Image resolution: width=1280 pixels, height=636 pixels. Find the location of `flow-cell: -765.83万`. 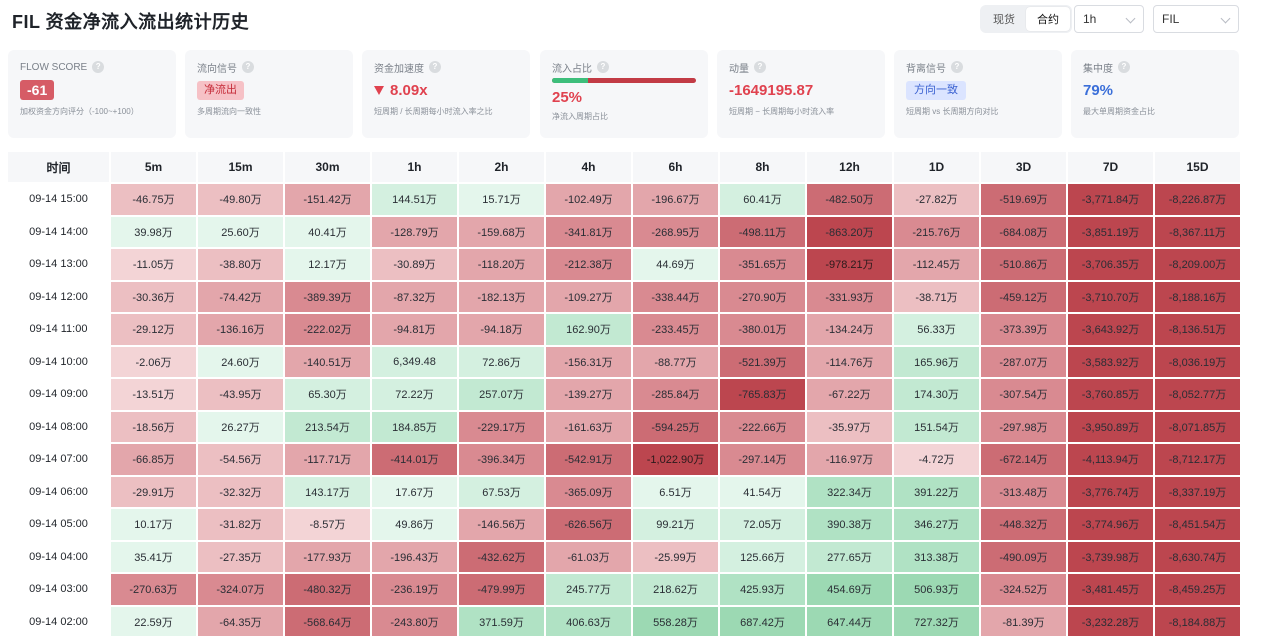

flow-cell: -765.83万 is located at coordinates (762, 394).